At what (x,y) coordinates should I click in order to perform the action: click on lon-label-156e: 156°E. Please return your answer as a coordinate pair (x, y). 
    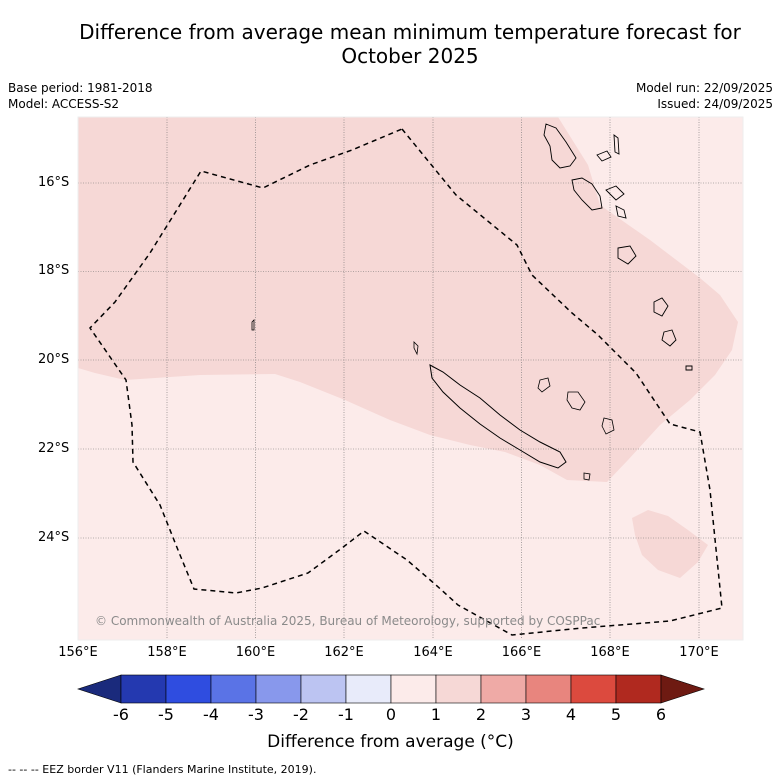
    Looking at the image, I should click on (78, 652).